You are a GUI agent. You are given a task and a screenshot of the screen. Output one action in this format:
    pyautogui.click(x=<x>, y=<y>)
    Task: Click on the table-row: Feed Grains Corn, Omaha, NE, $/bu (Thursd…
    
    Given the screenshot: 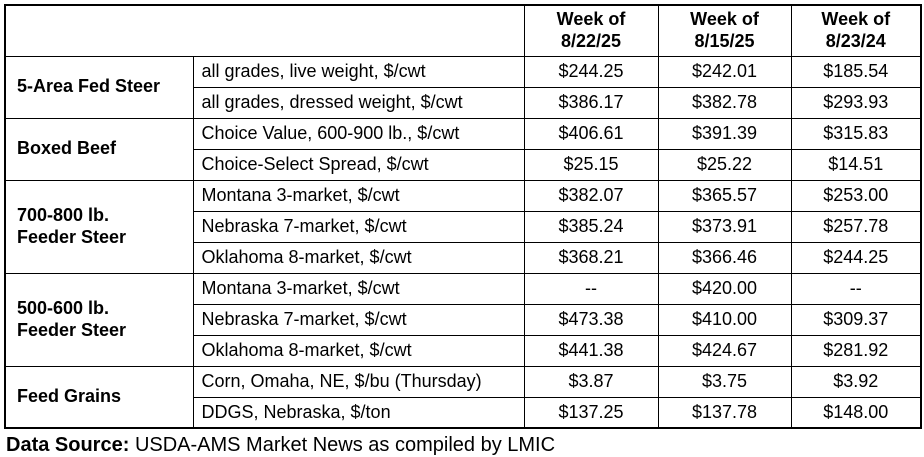 What is the action you would take?
    pyautogui.click(x=463, y=397)
    